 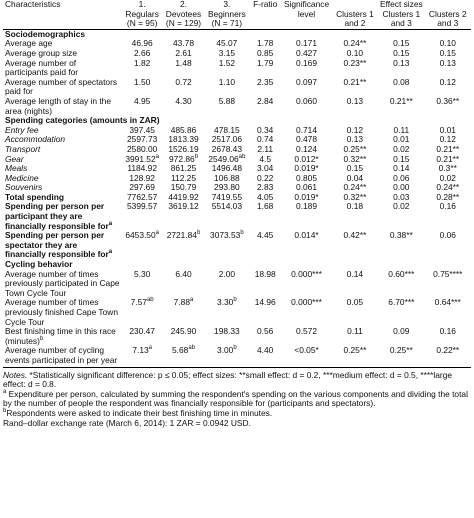 What do you see at coordinates (265, 245) in the screenshot?
I see `cell: 4.45` at bounding box center [265, 245].